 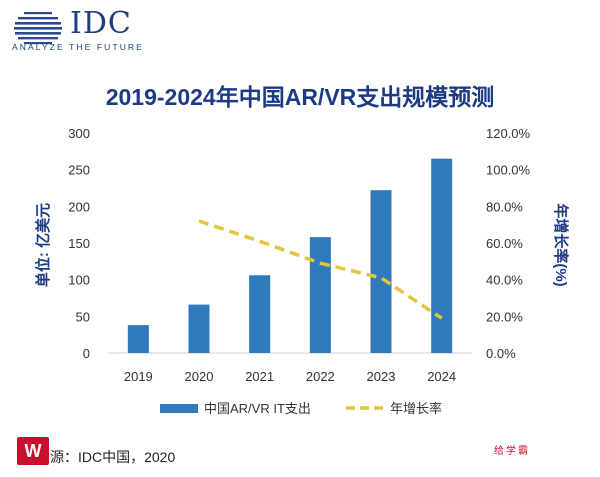 What do you see at coordinates (381, 271) in the screenshot?
I see `bar-2023` at bounding box center [381, 271].